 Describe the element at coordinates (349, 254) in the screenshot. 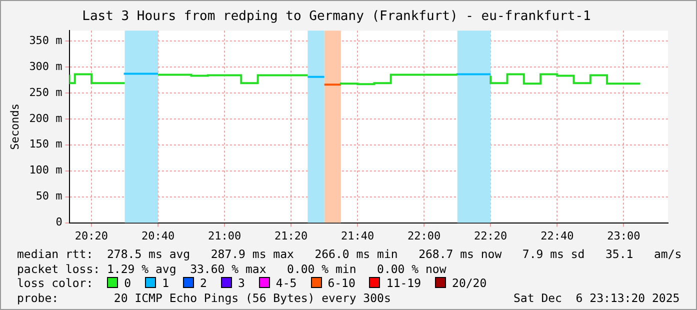

I see `text: median rtt: 278.5 ms avg 287.9 ms max 266.0 ms min 268.7 ms now 7.9 ms sd 35.1 am/s` at that location.